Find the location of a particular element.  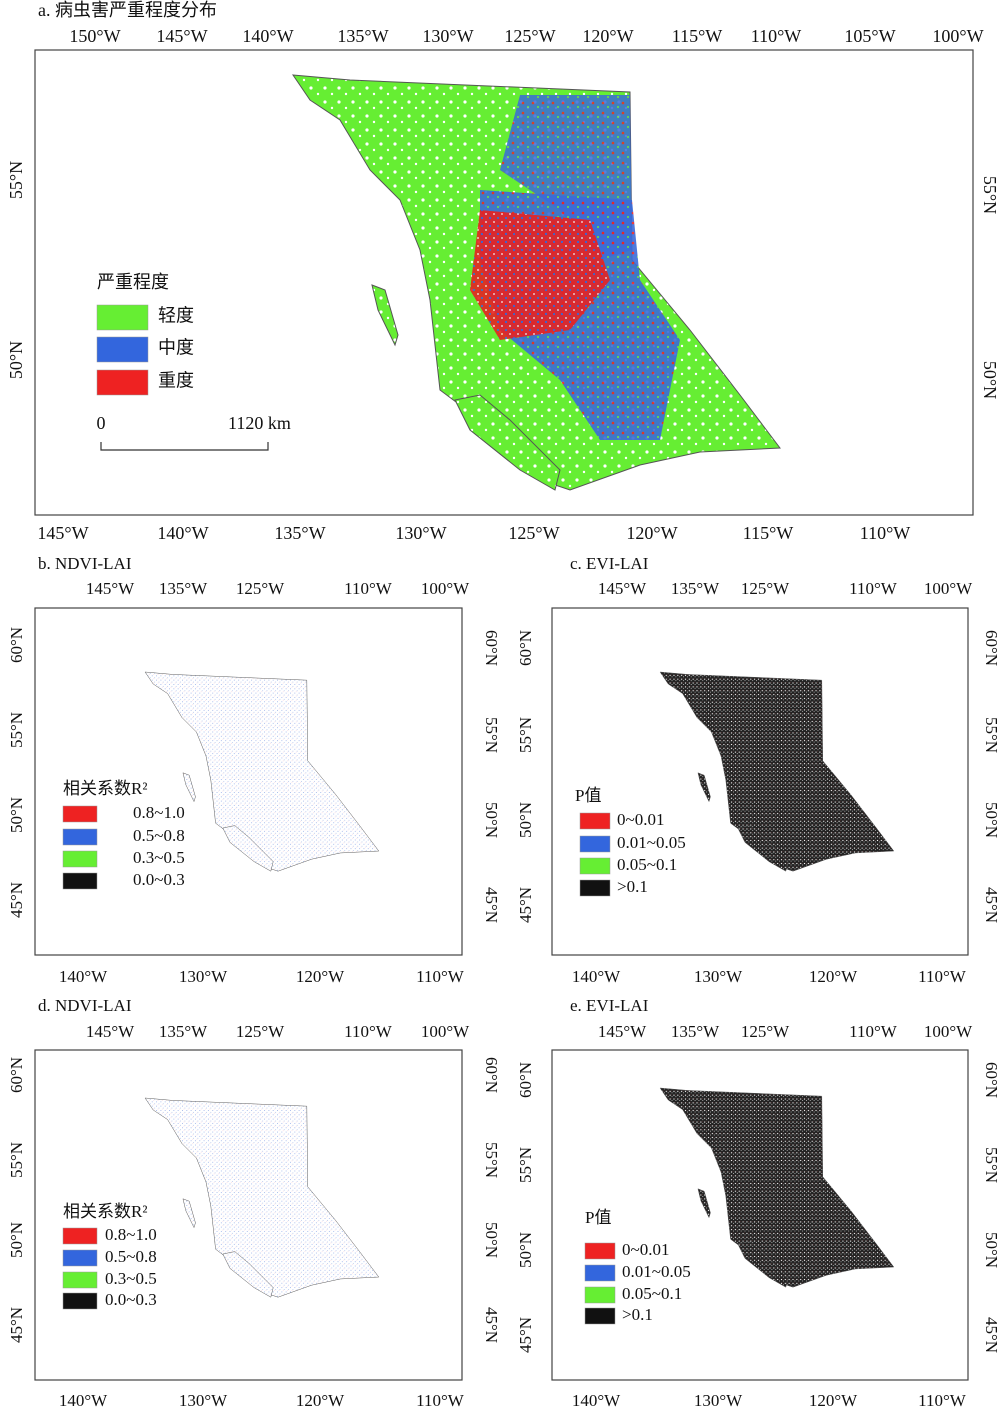

panel-title: c. EVI-LAI is located at coordinates (609, 563).